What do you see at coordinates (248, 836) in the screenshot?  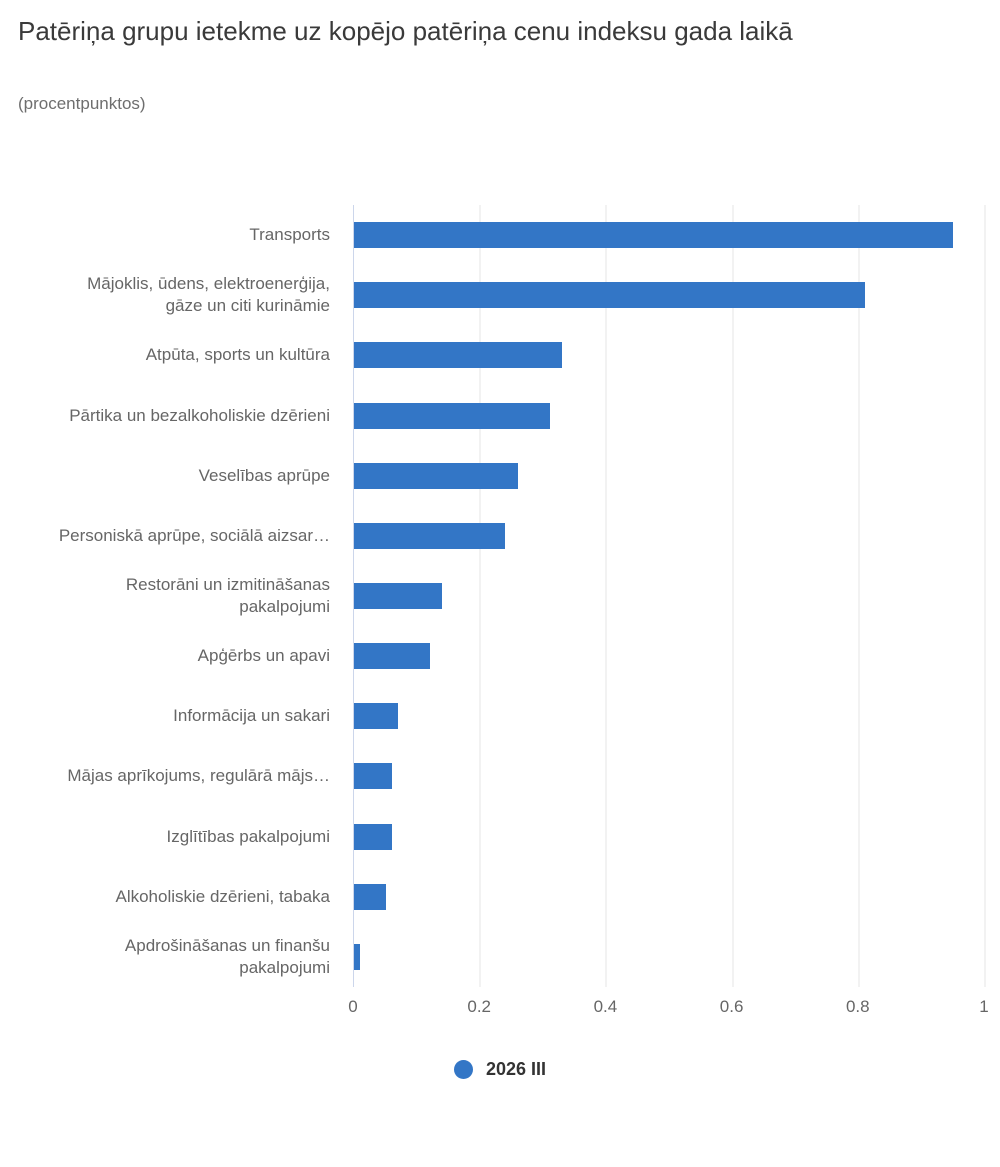 I see `category-label: Izglītības pakalpojumi` at bounding box center [248, 836].